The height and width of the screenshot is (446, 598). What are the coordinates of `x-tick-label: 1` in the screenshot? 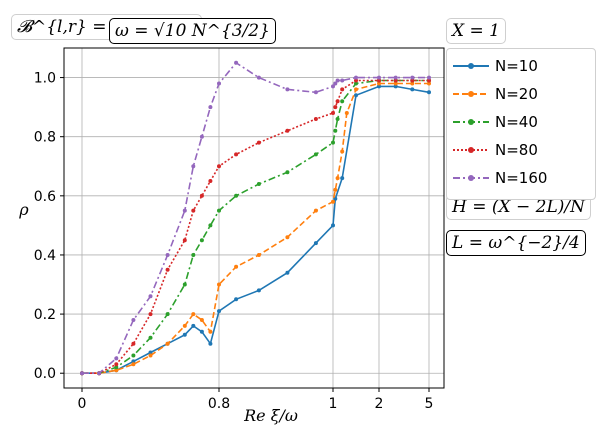 It's located at (333, 404).